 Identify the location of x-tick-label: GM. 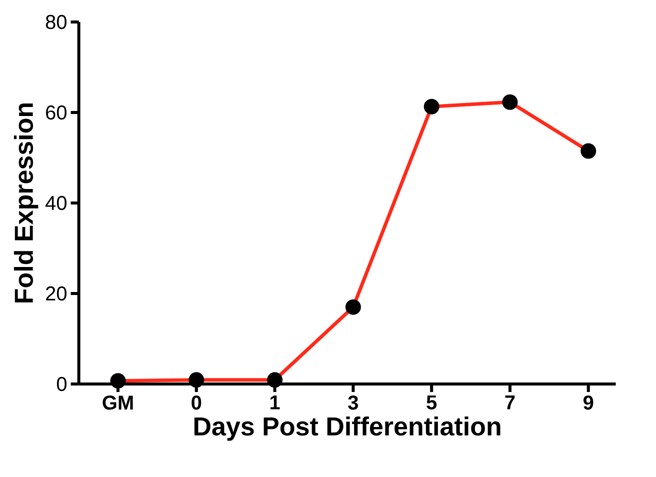
(117, 403).